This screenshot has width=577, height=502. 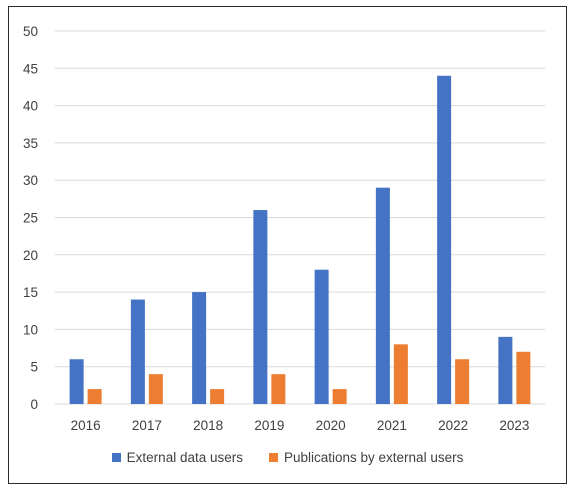 I want to click on y-tick-label: 50, so click(x=30, y=31).